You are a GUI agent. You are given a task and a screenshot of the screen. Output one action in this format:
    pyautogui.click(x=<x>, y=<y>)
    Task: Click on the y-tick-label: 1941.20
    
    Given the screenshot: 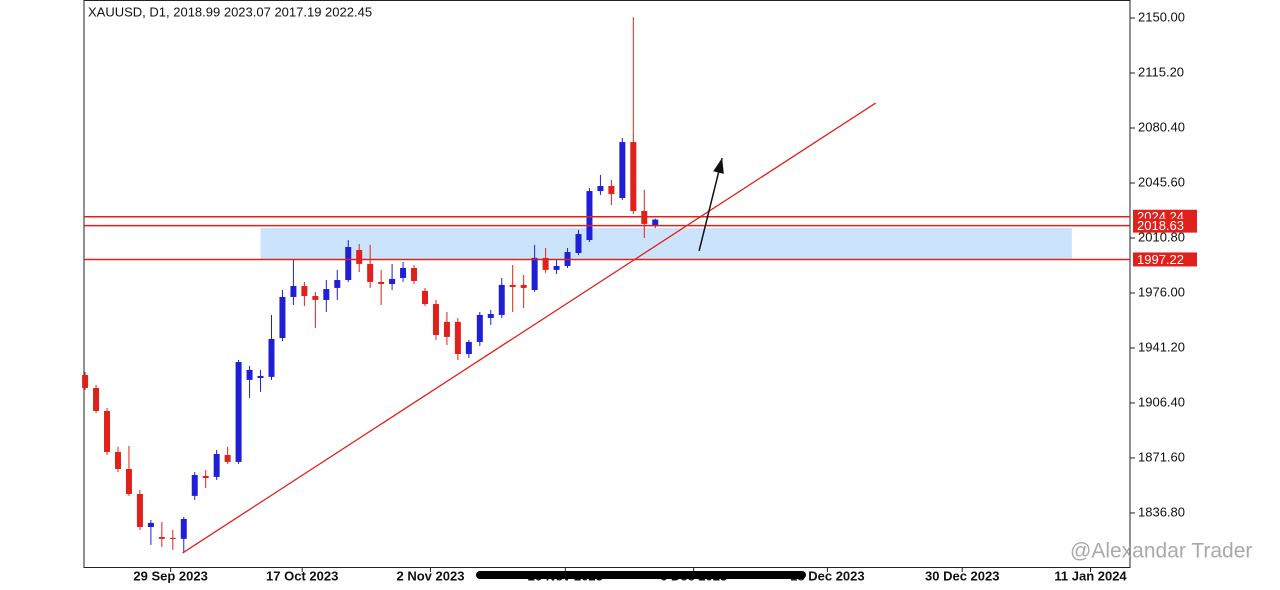 What is the action you would take?
    pyautogui.click(x=1161, y=346)
    